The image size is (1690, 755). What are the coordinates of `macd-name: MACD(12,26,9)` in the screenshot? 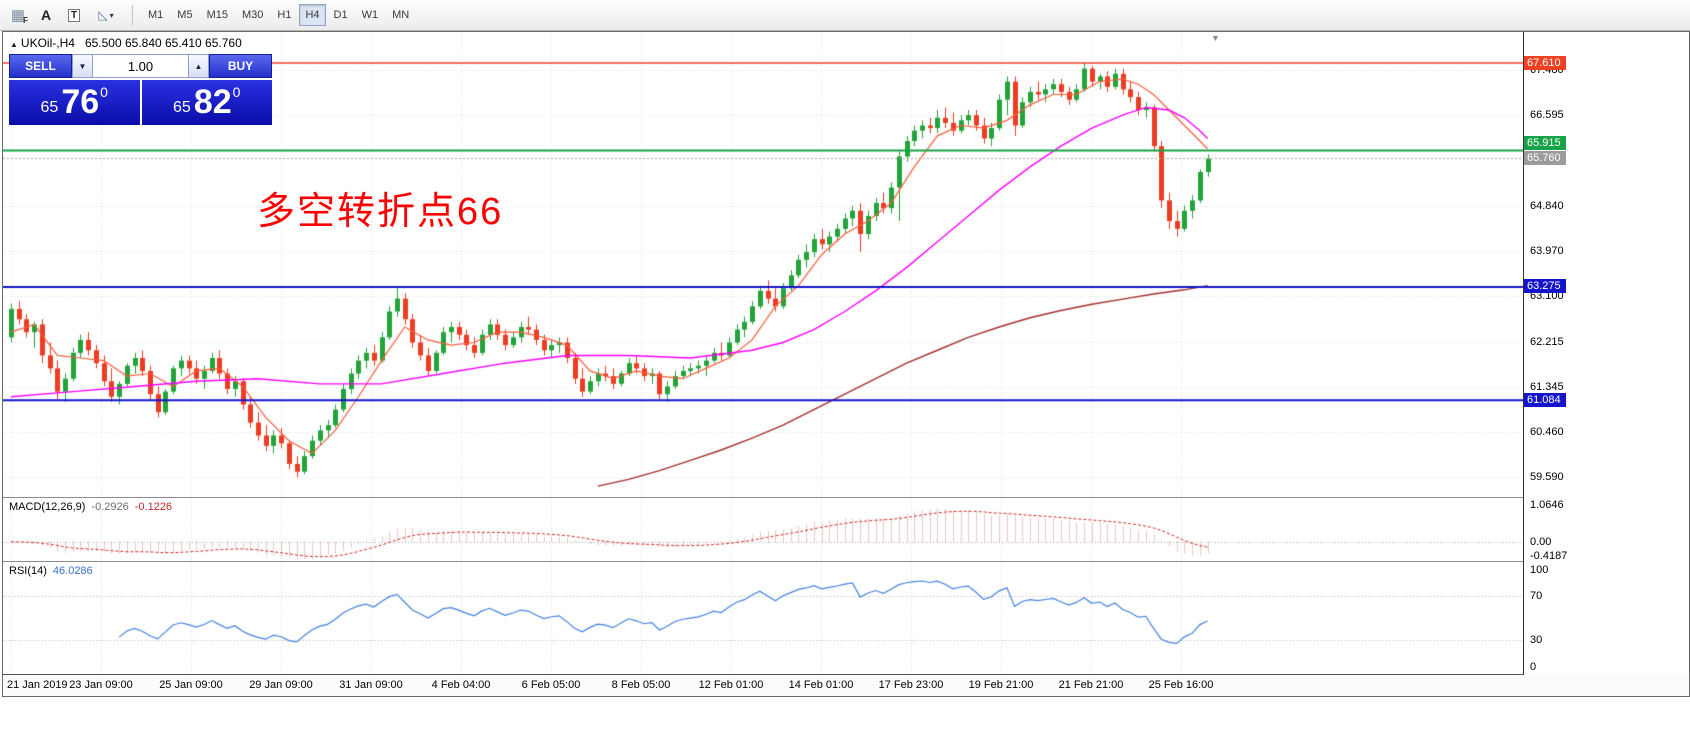 It's located at (47, 507).